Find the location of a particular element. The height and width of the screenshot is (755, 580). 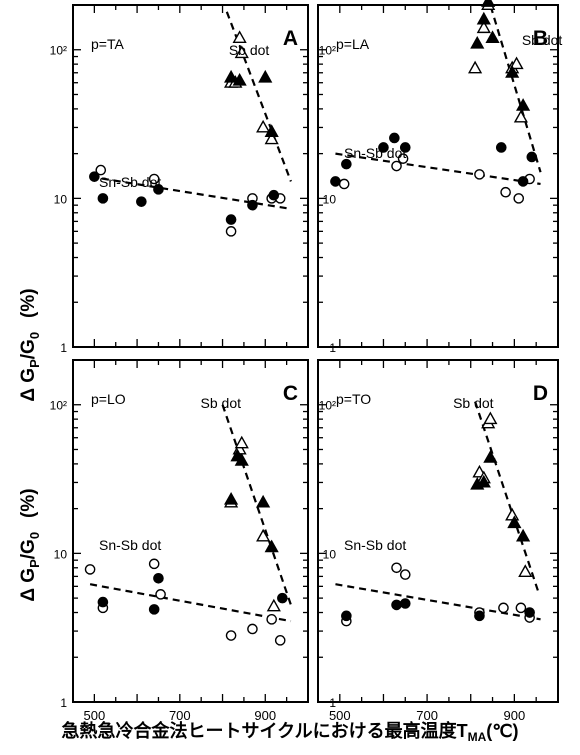

panel-condition-label: p=LO is located at coordinates (108, 399).